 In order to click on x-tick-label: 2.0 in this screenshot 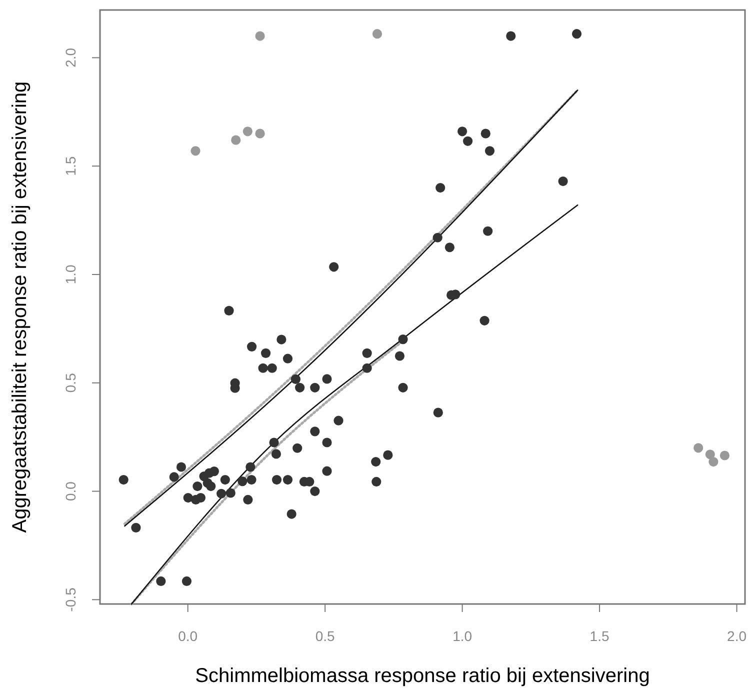, I will do `click(737, 636)`.